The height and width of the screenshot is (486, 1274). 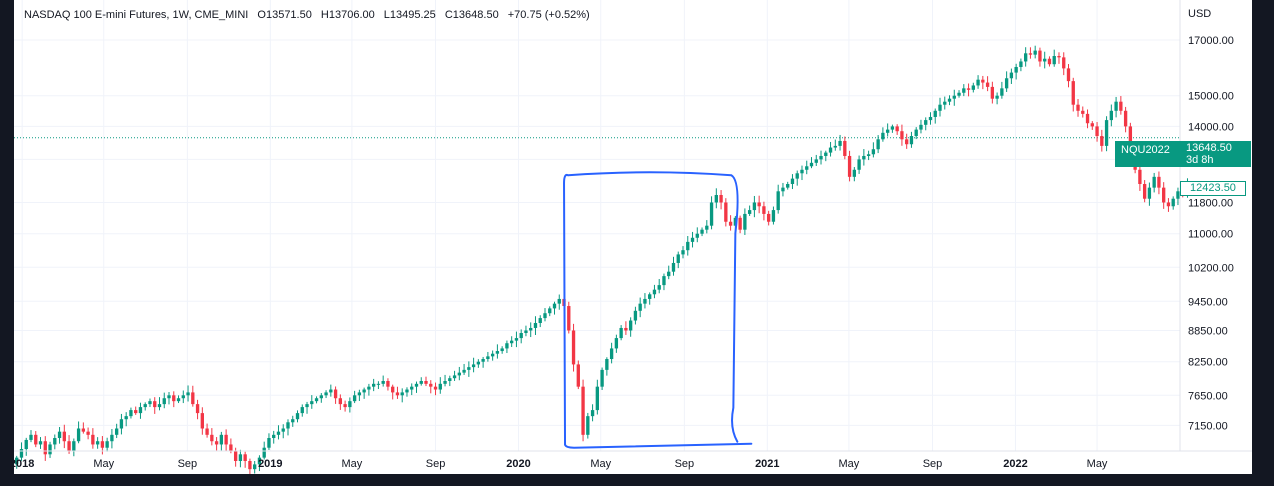 What do you see at coordinates (1200, 14) in the screenshot?
I see `currency-label: USD` at bounding box center [1200, 14].